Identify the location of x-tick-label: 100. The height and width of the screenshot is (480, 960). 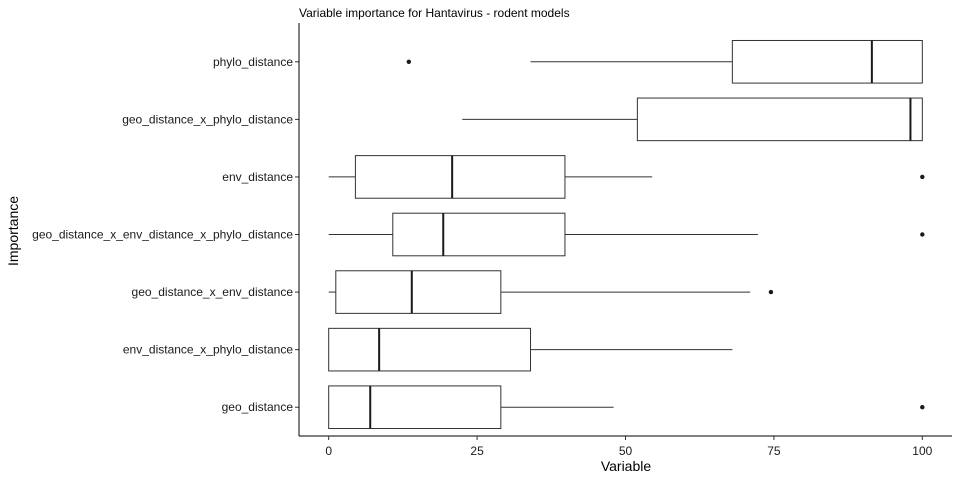
(922, 451).